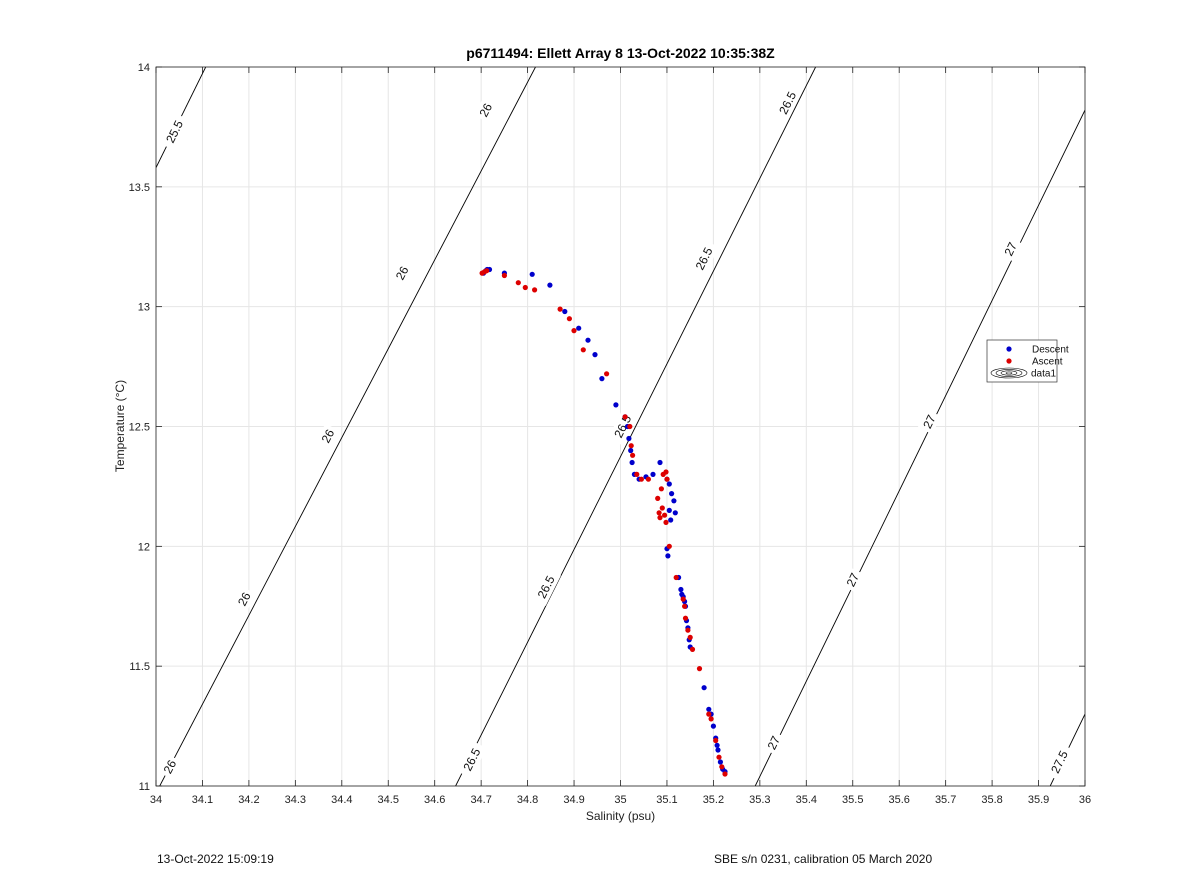  What do you see at coordinates (806, 800) in the screenshot?
I see `x-tick-label: 35.4` at bounding box center [806, 800].